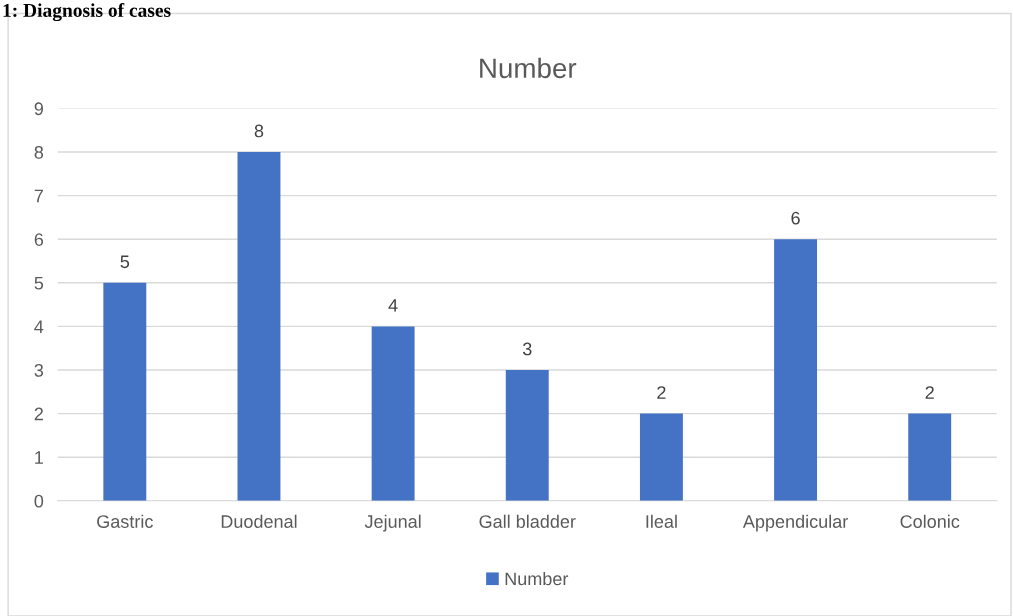 This screenshot has width=1013, height=616. Describe the element at coordinates (661, 521) in the screenshot. I see `x-tick-label: Ileal` at that location.